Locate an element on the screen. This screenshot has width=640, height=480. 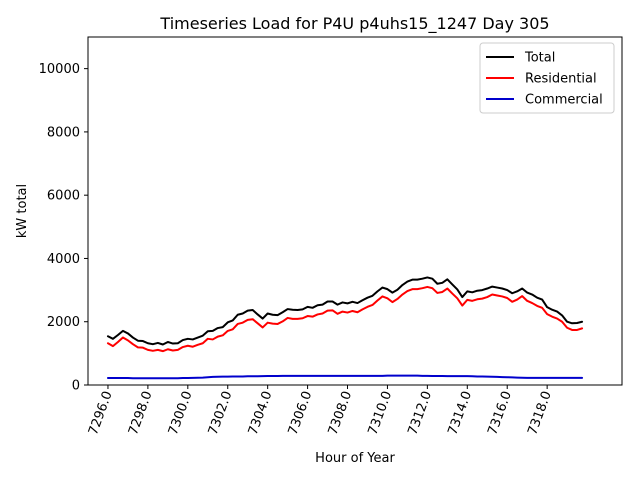
legend-label-commercial: Commercial is located at coordinates (564, 100).